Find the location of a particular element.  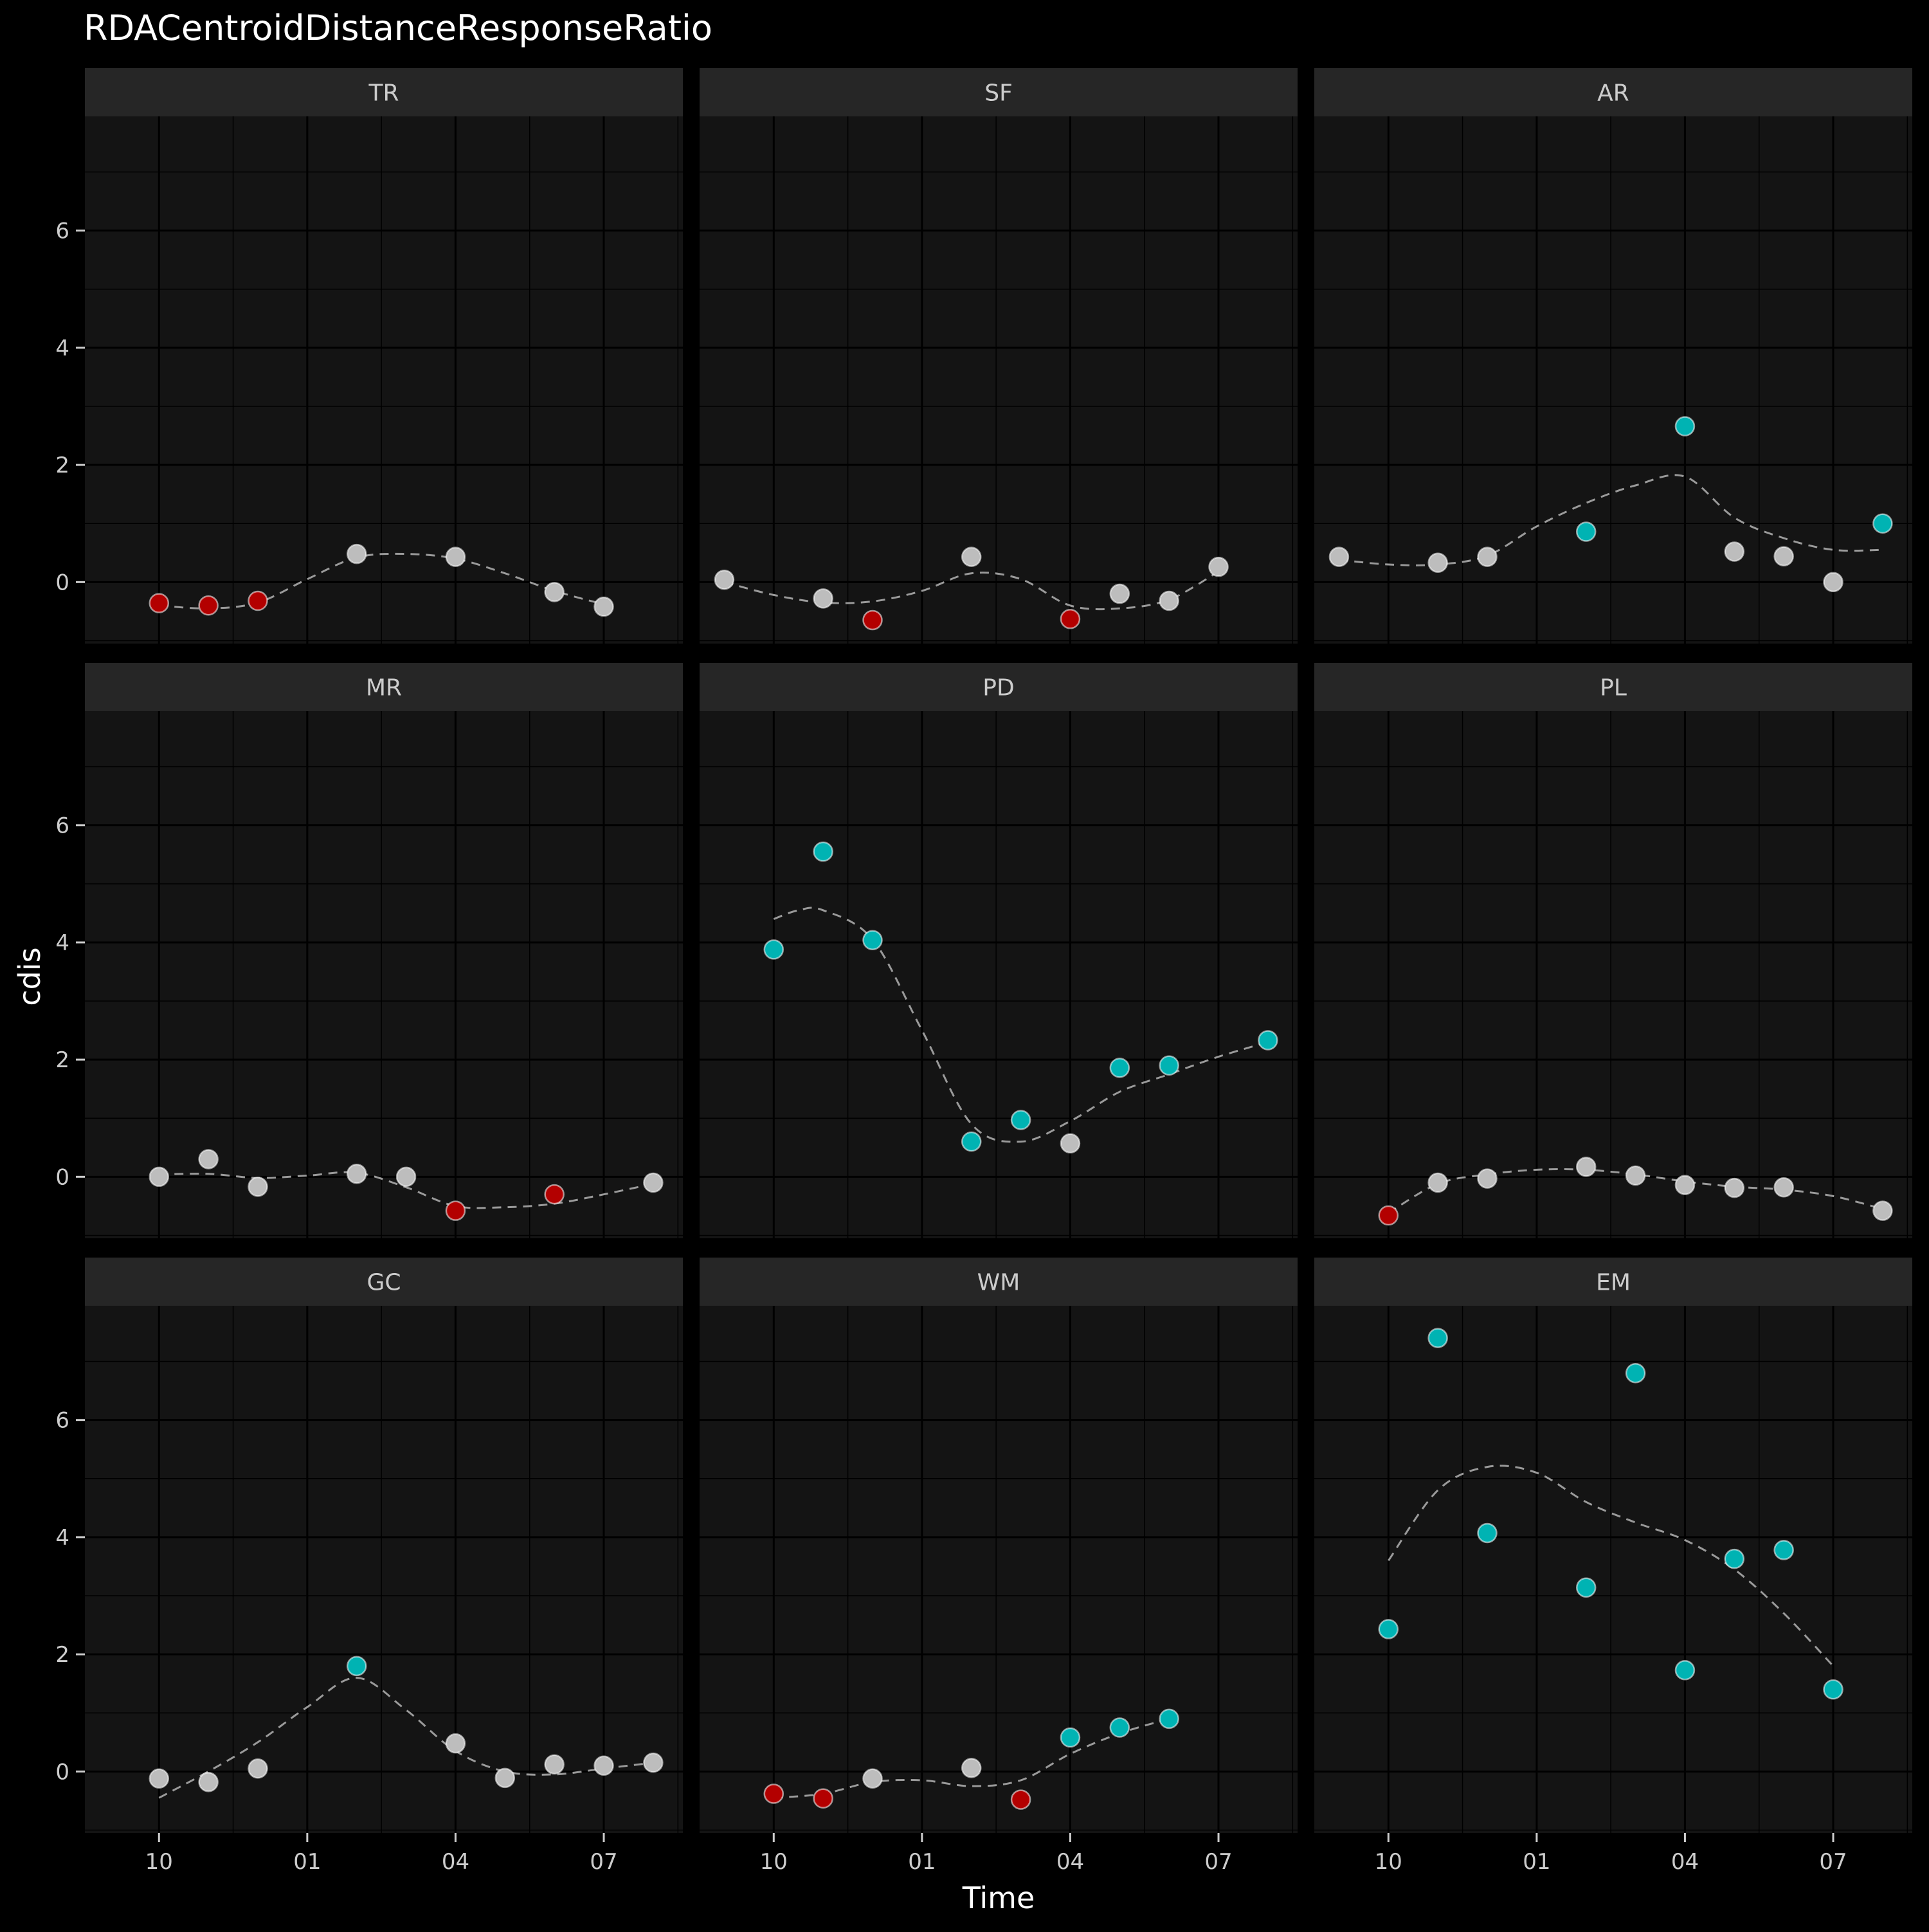

facet-strip-label: MR is located at coordinates (384, 688).